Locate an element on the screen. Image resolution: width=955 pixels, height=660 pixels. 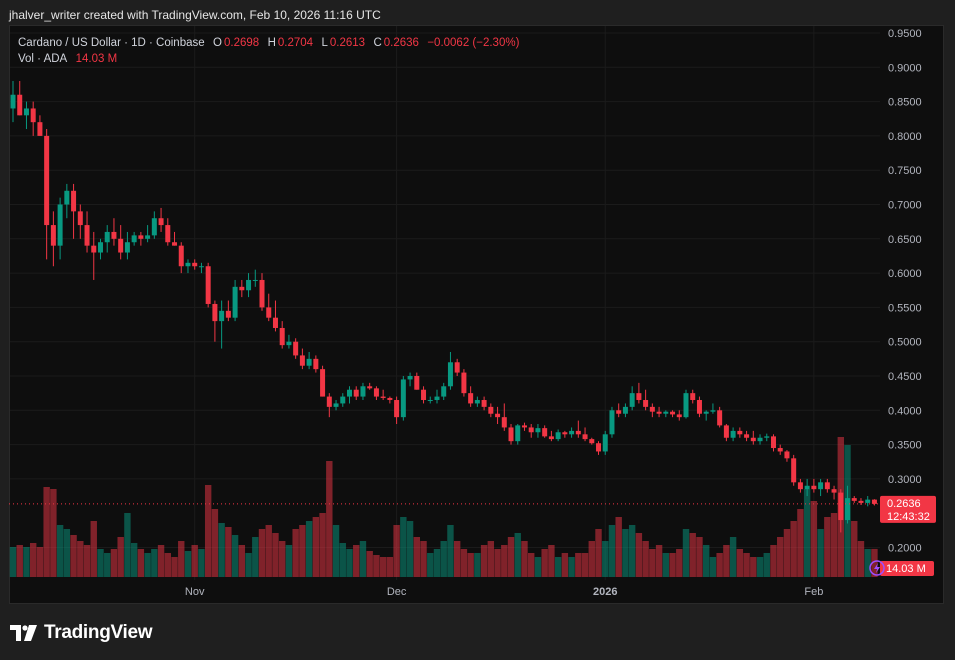
price-tick-label: 0.2000 is located at coordinates (905, 549).